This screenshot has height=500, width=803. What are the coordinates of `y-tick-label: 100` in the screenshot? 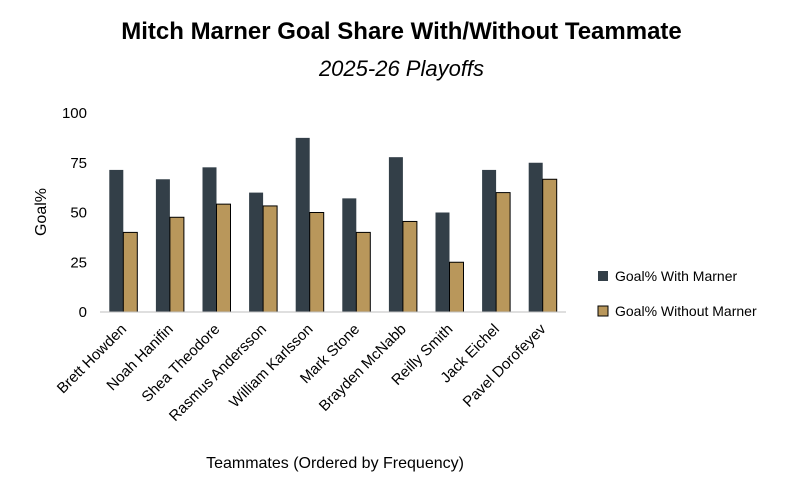 It's located at (74, 113).